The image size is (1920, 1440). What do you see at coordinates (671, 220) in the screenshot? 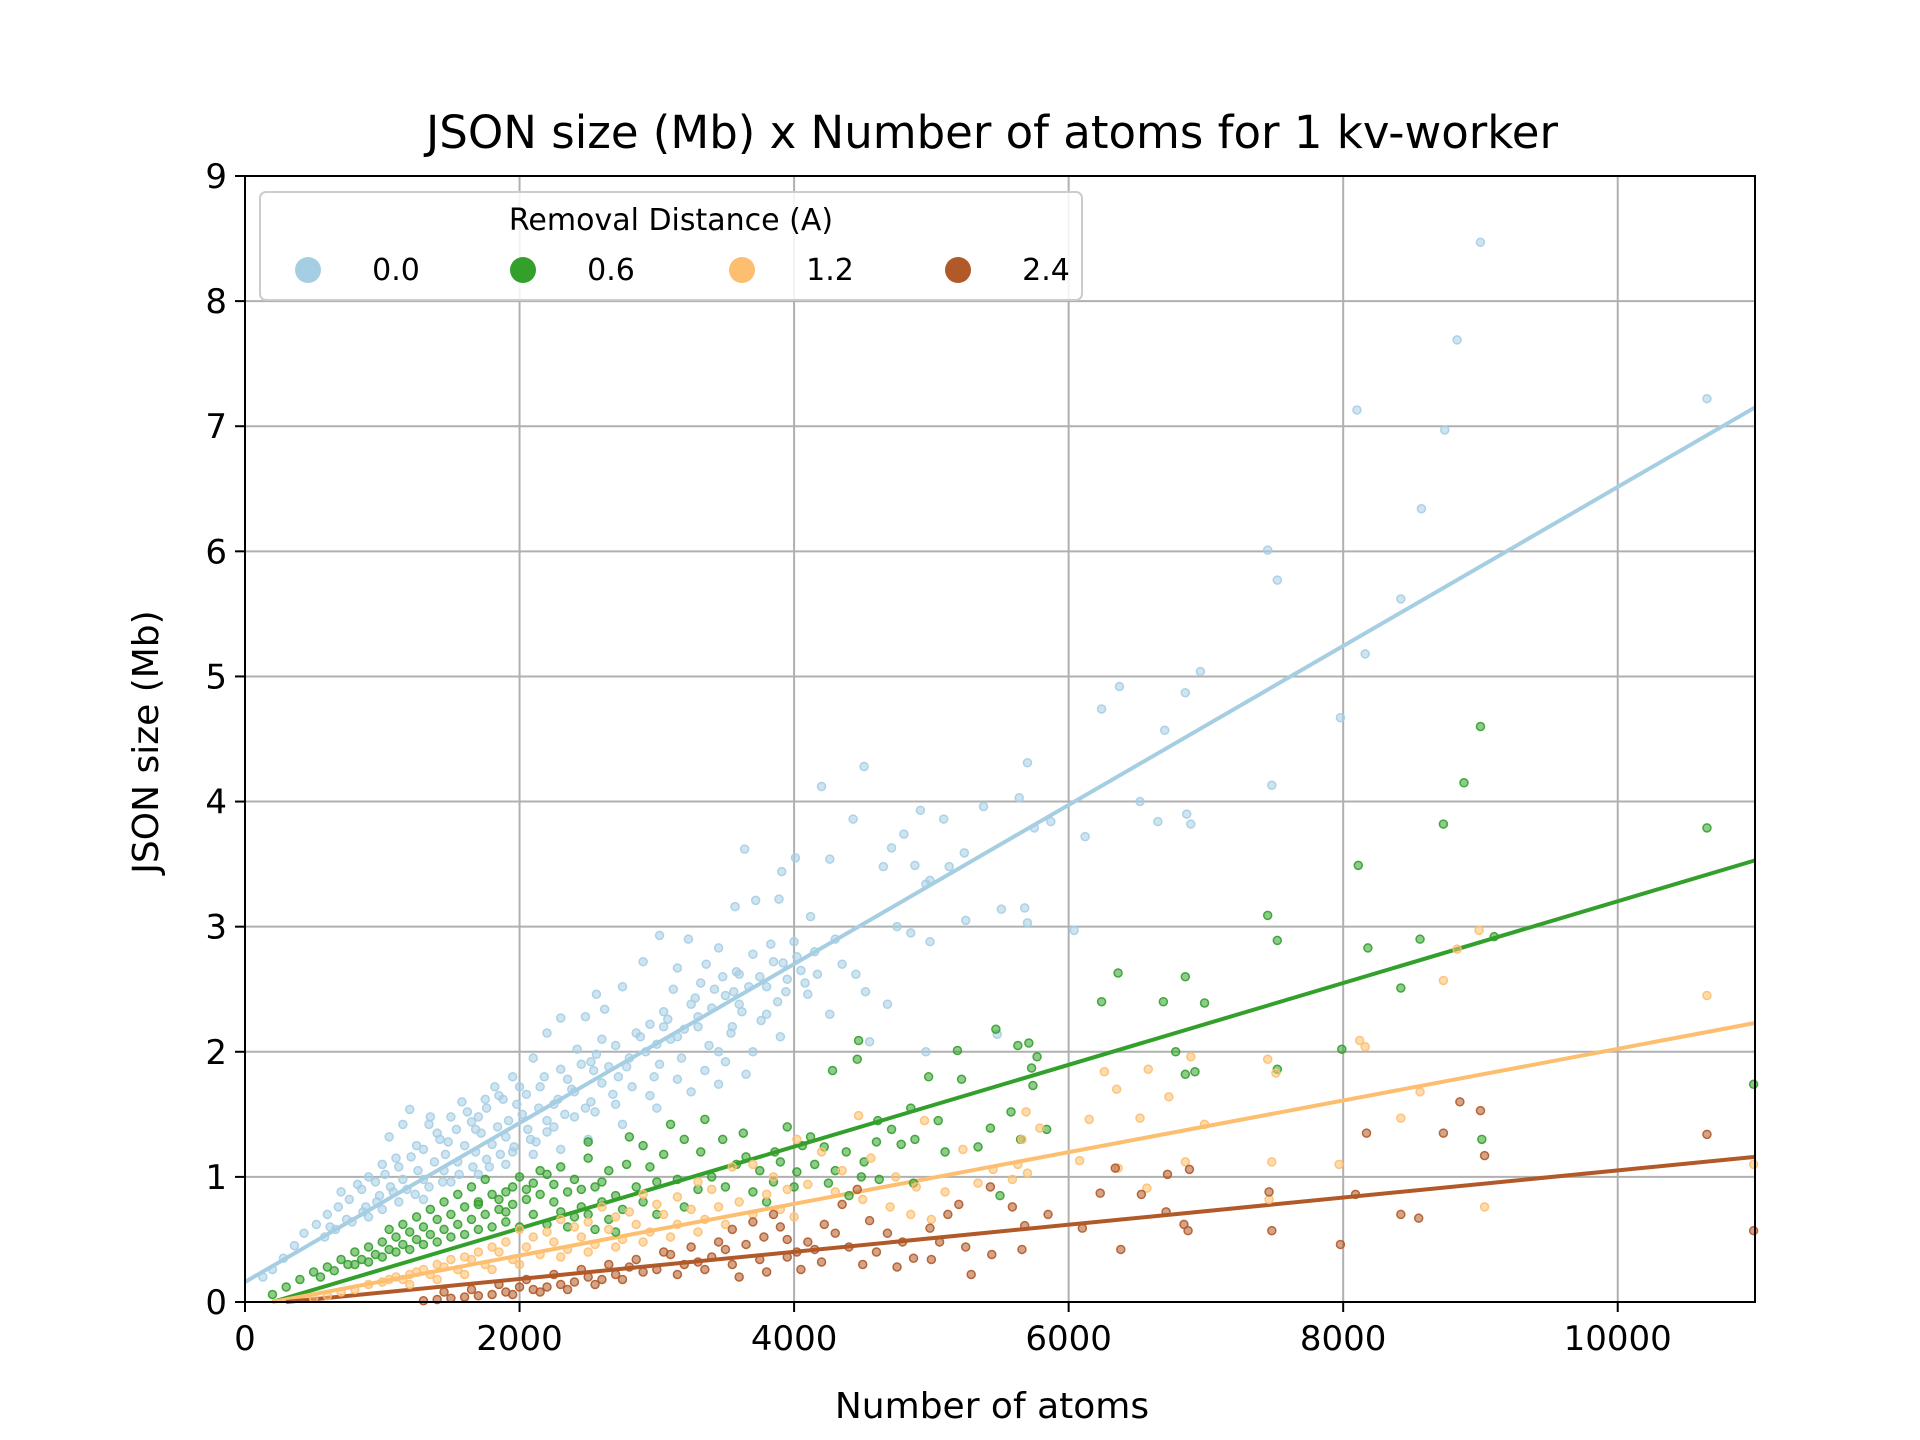
I see `legend-title: Removal Distance (A)` at bounding box center [671, 220].